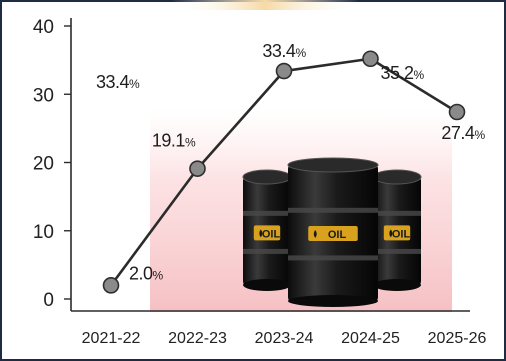  What do you see at coordinates (463, 133) in the screenshot?
I see `data-label: 27.4%` at bounding box center [463, 133].